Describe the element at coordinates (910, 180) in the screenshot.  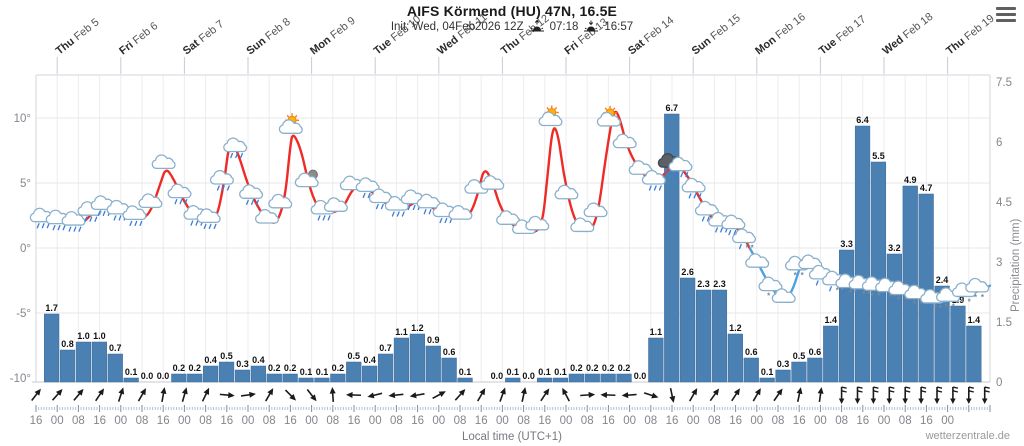
I see `svg-text: 4.9` at that location.